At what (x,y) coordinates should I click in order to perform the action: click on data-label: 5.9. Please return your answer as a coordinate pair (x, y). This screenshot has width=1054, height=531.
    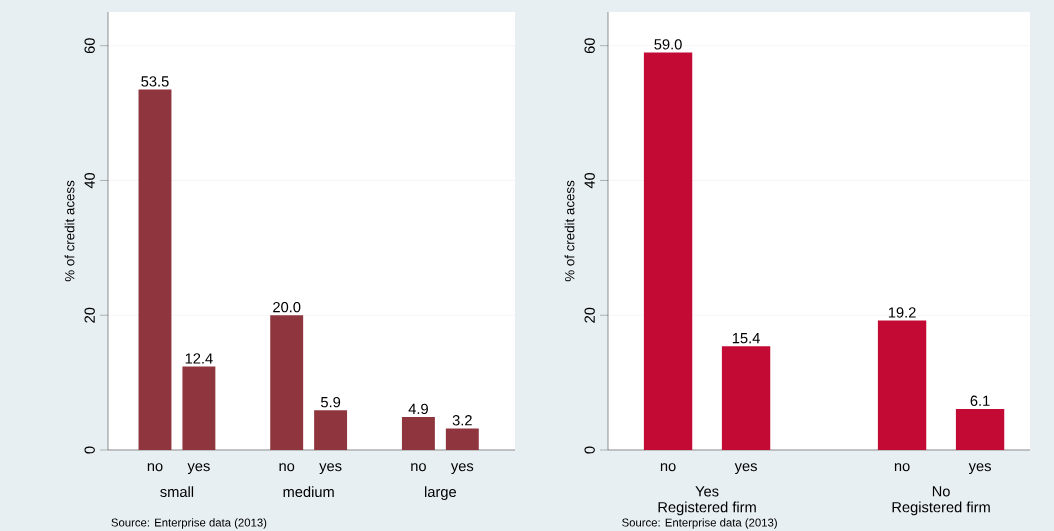
    Looking at the image, I should click on (330, 402).